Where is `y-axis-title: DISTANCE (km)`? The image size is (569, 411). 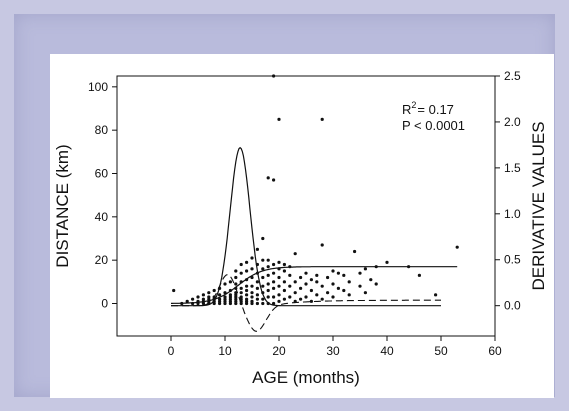
y-axis-title: DISTANCE (km) is located at coordinates (62, 205).